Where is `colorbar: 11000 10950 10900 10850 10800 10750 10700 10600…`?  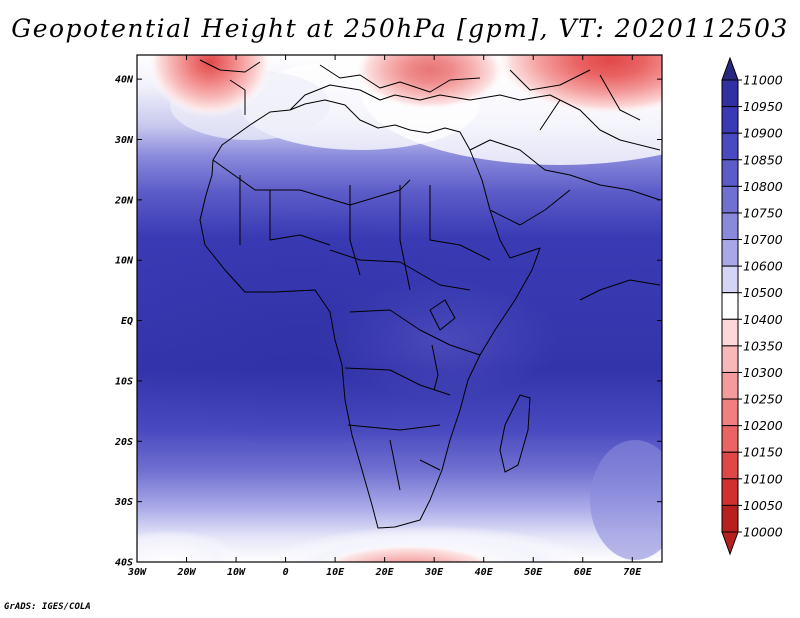
colorbar: 11000 10950 10900 10850 10800 10750 10700 10600… is located at coordinates (752, 306).